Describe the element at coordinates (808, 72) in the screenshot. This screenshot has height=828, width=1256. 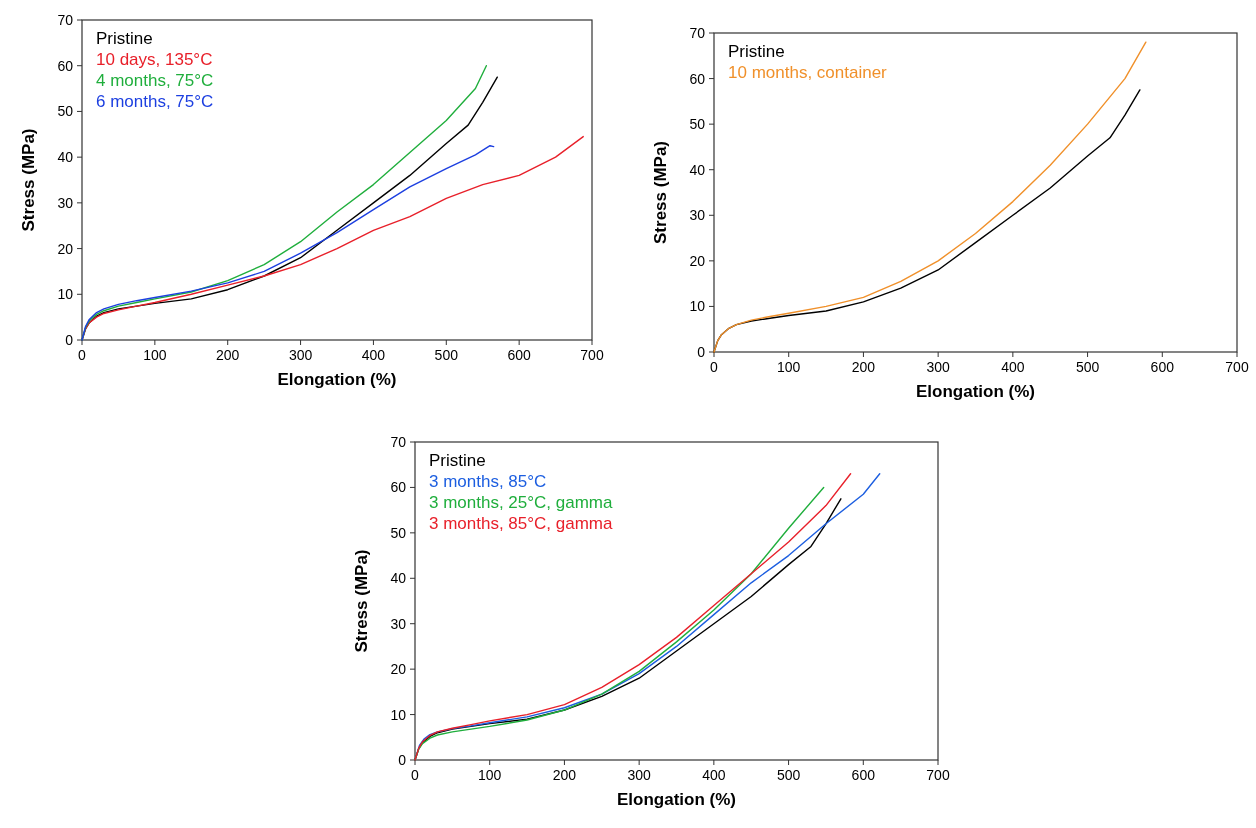
I see `text: 10 months, container` at that location.